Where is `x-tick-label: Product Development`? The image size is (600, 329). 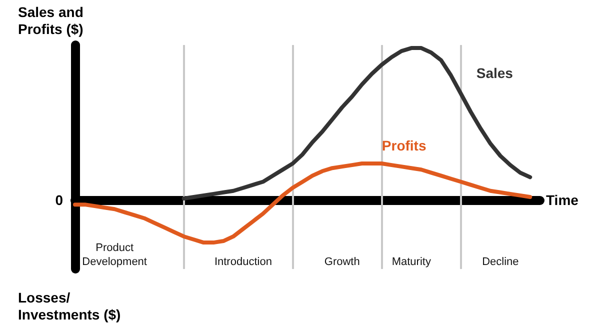 x-tick-label: Product Development is located at coordinates (114, 255).